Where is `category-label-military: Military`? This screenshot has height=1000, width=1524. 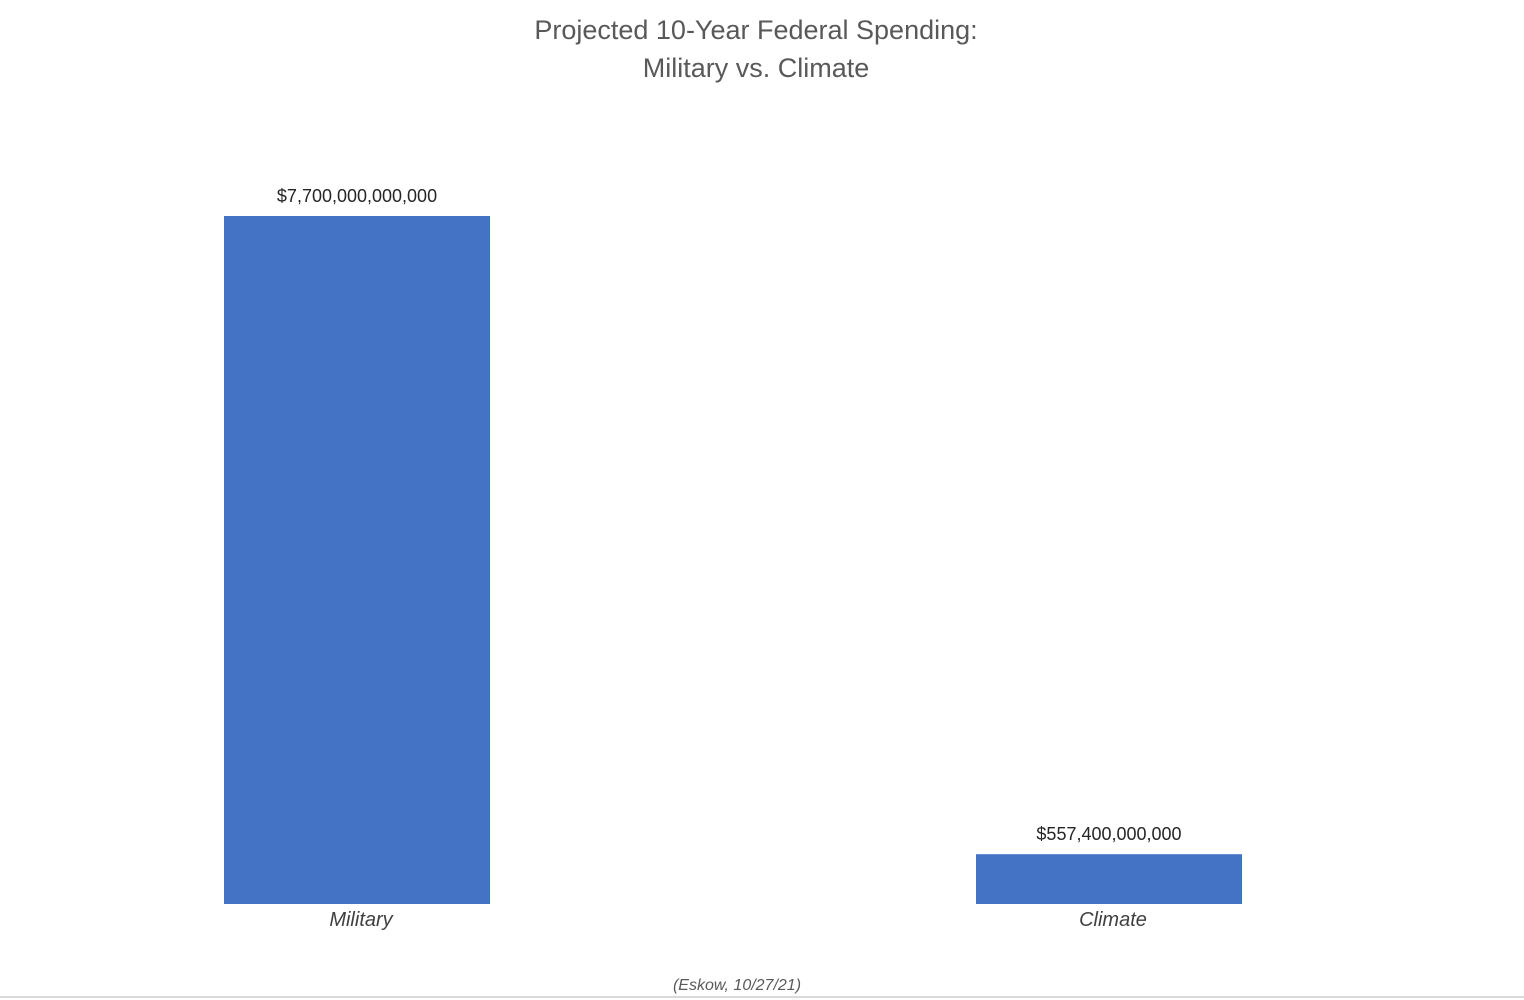
category-label-military: Military is located at coordinates (361, 920).